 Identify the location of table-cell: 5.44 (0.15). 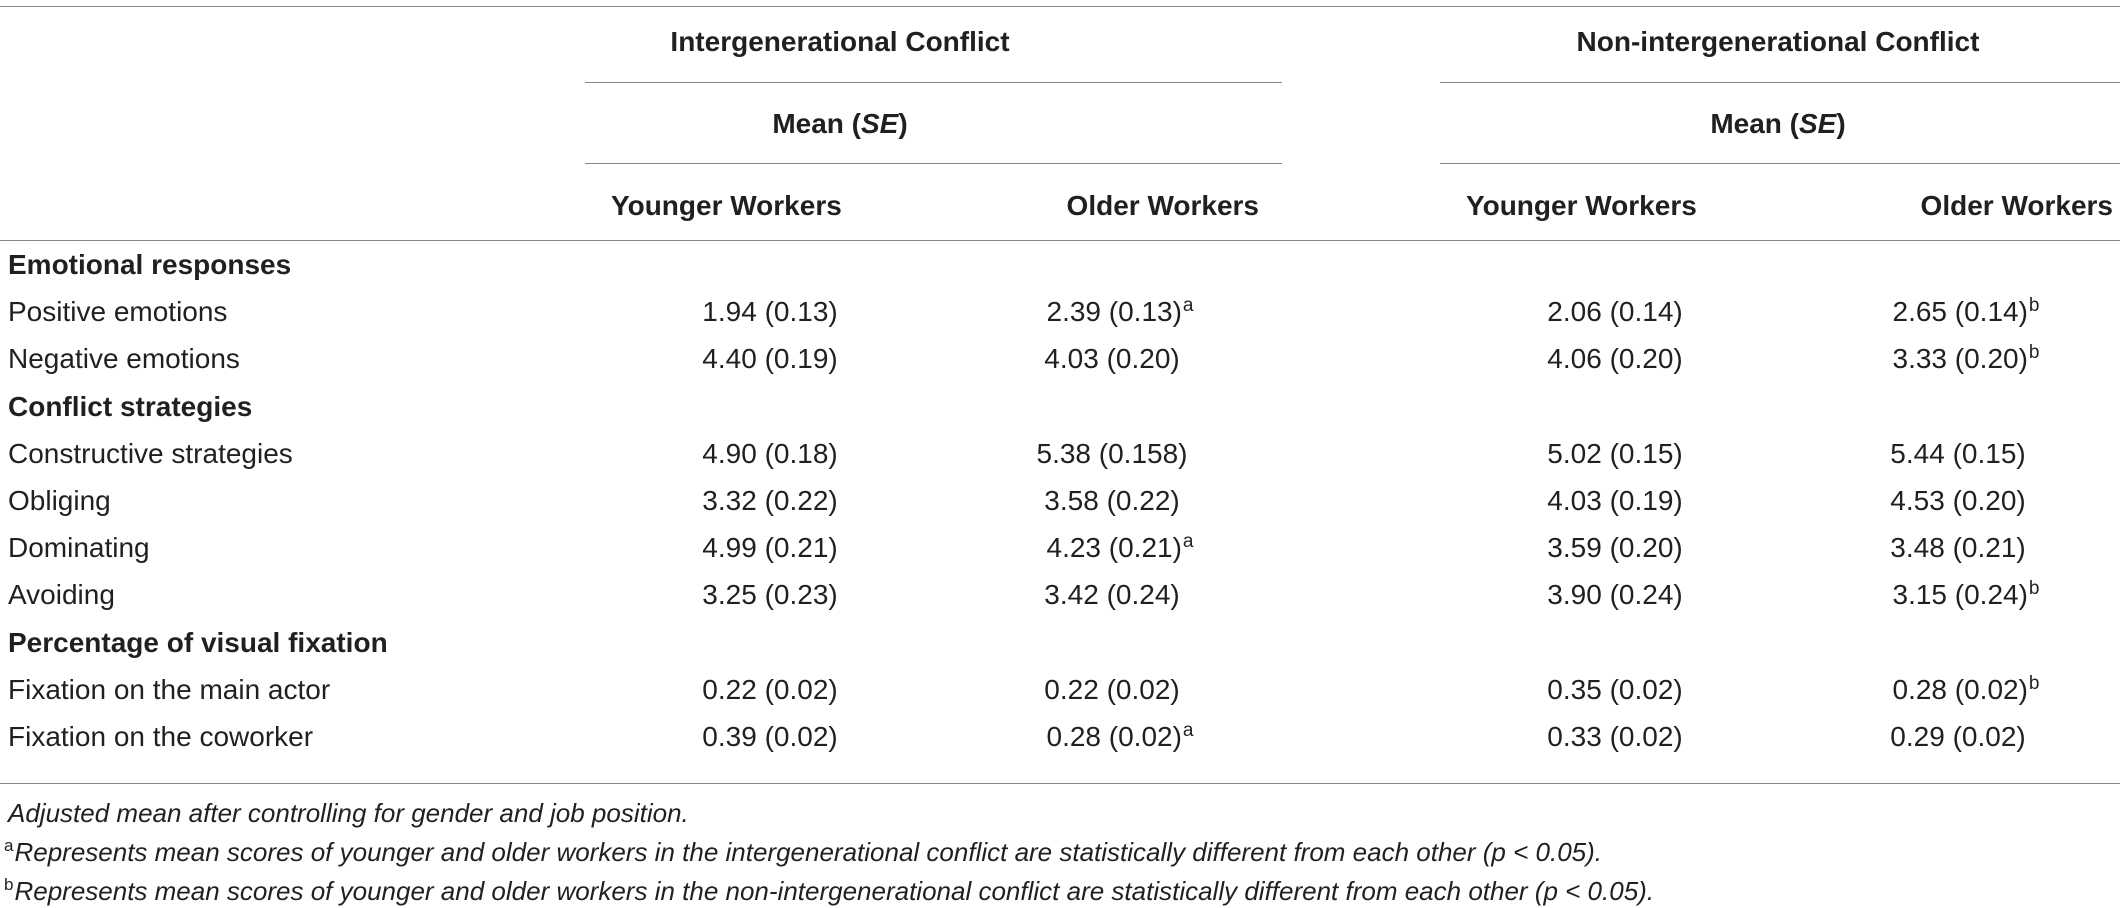
(1958, 453).